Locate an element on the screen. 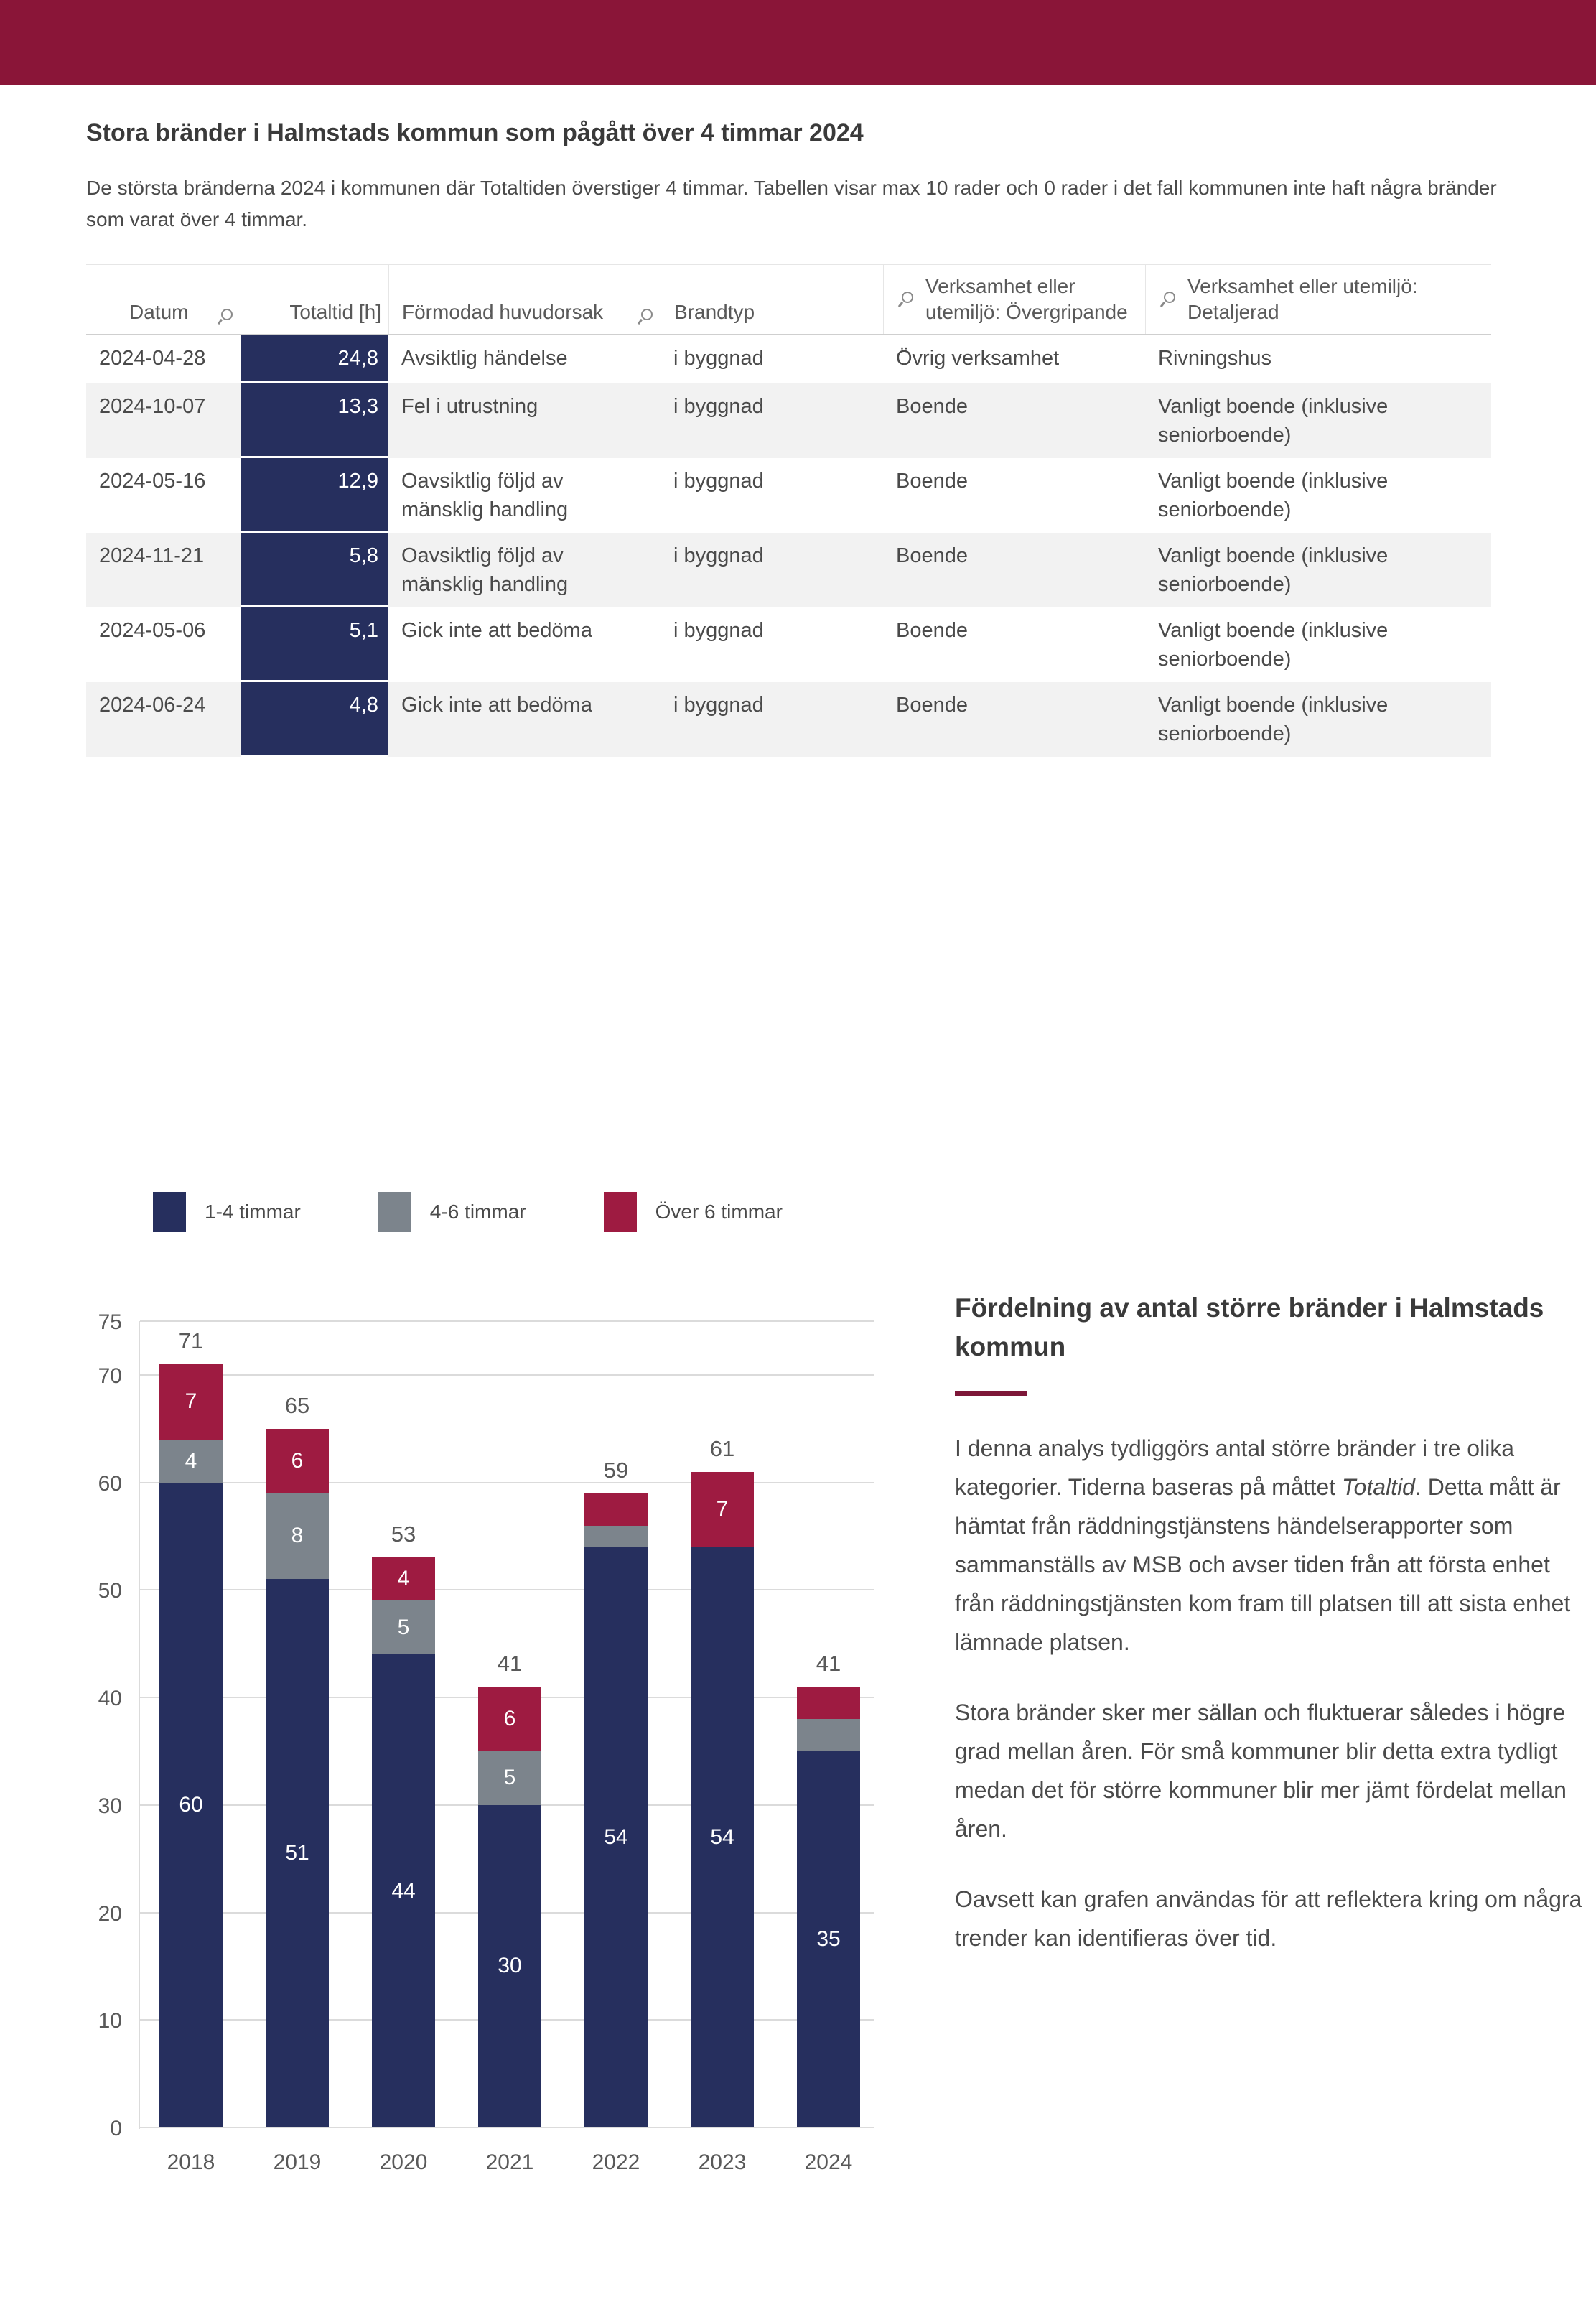  header-accent-bar is located at coordinates (798, 42).